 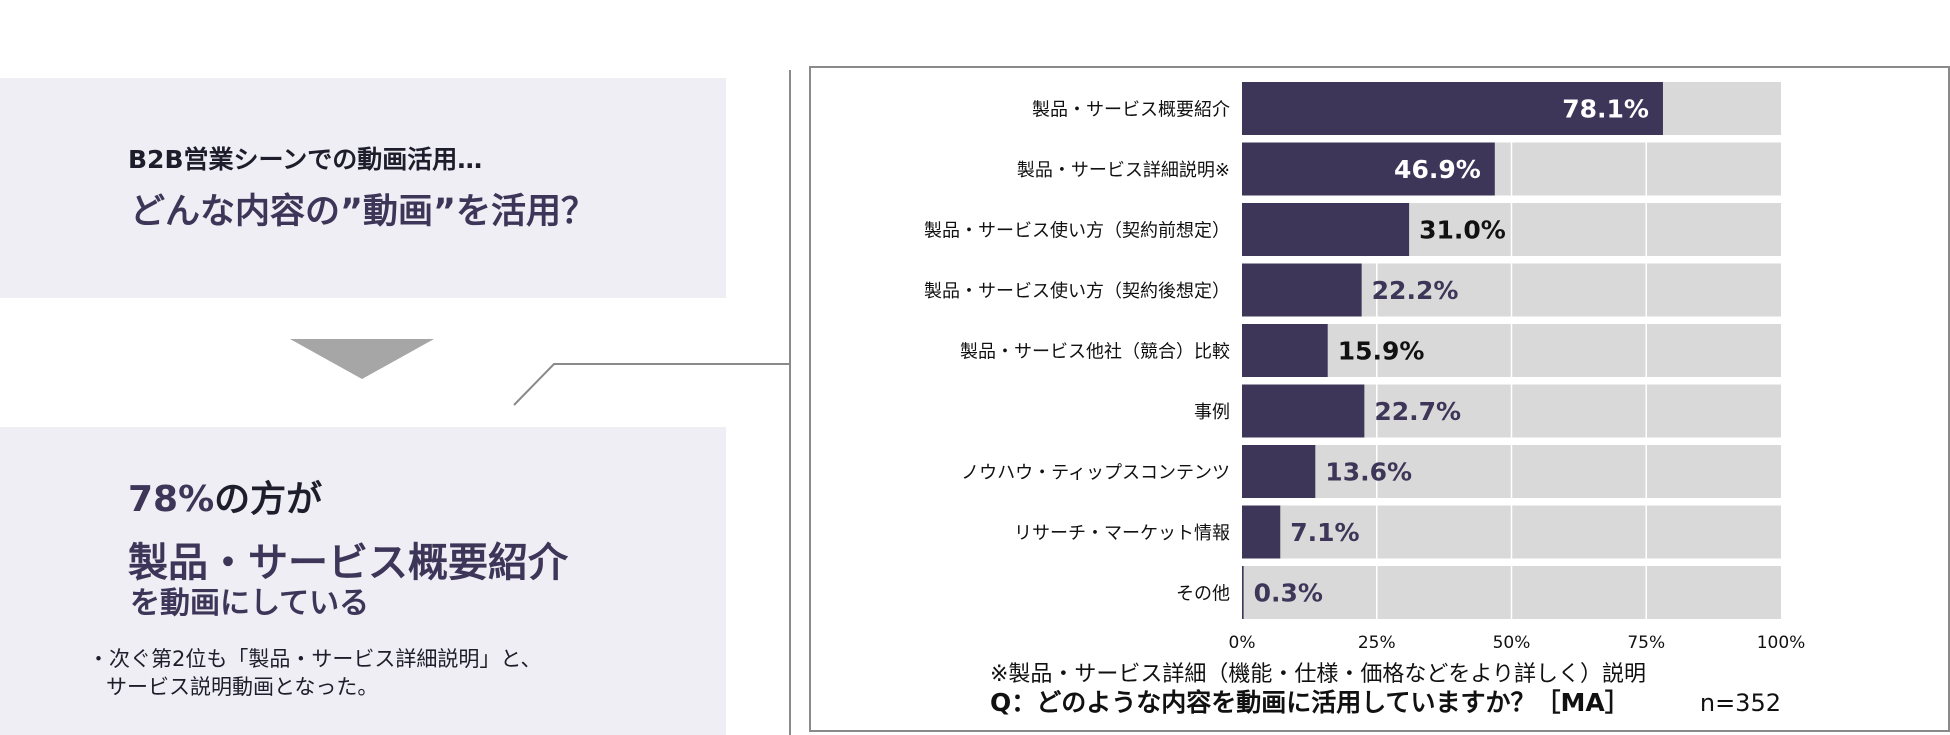 What do you see at coordinates (1646, 643) in the screenshot?
I see `x-tick-label: 75%` at bounding box center [1646, 643].